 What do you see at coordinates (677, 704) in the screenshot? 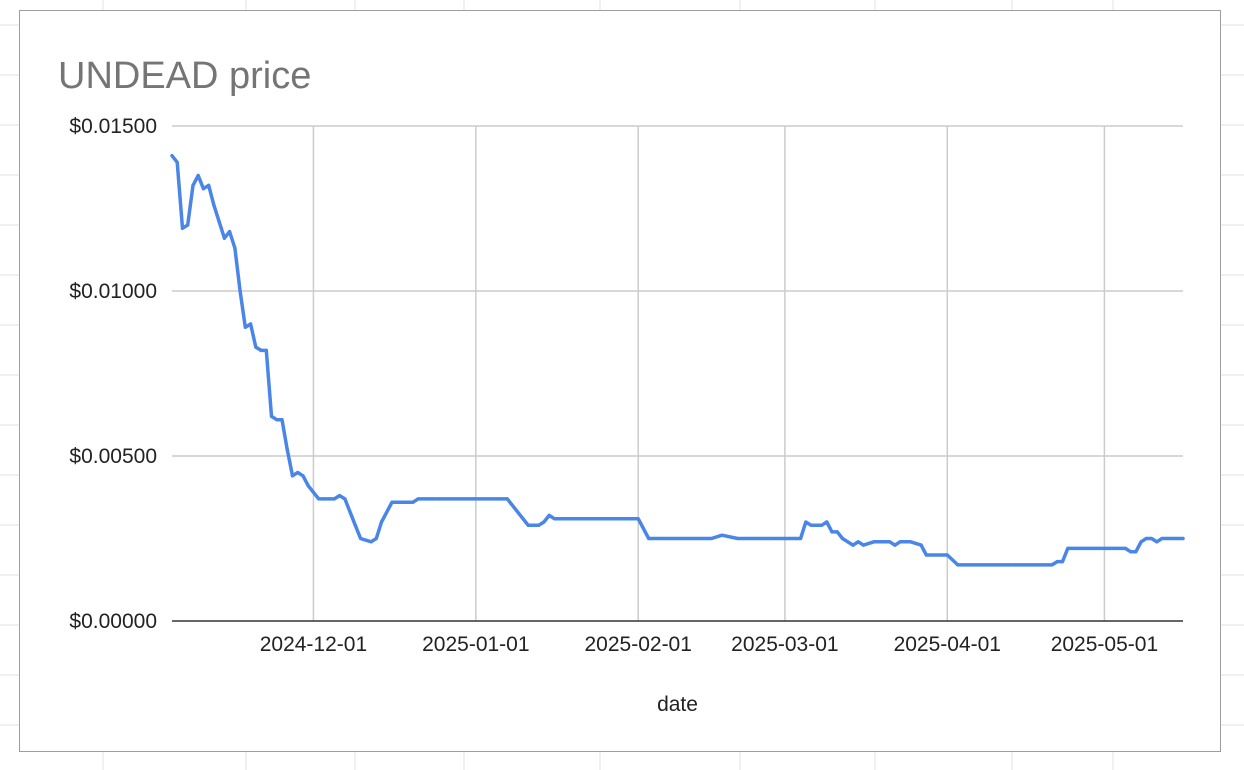
I see `x-axis-title: date` at bounding box center [677, 704].